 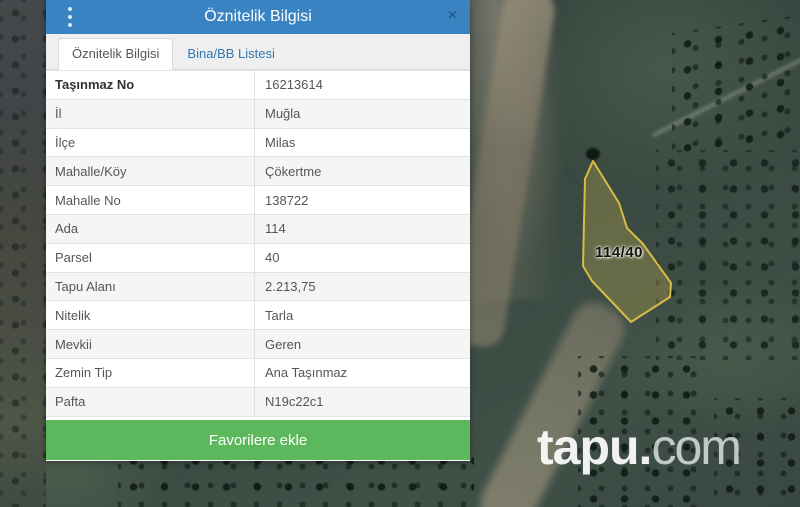 I want to click on table-row: Parsel 40, so click(x=258, y=258).